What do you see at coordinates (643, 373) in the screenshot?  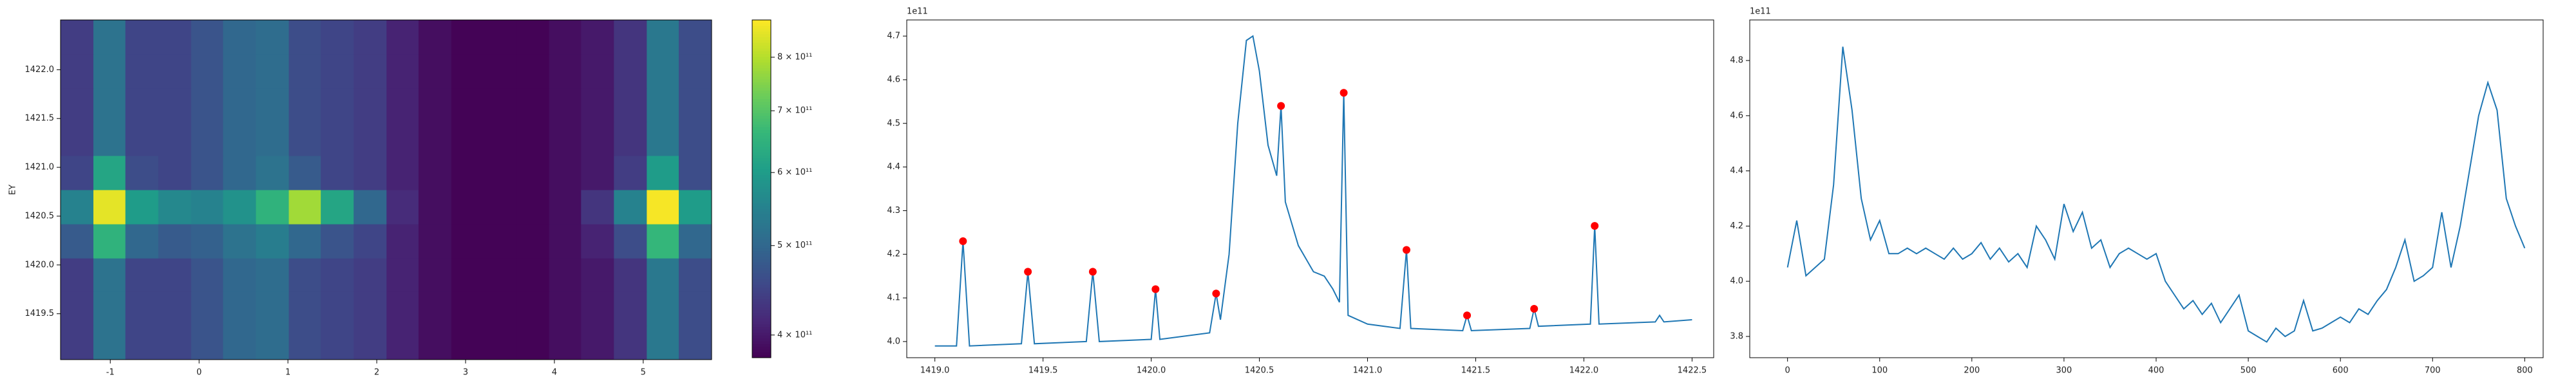 I see `x-tick-label: 5` at bounding box center [643, 373].